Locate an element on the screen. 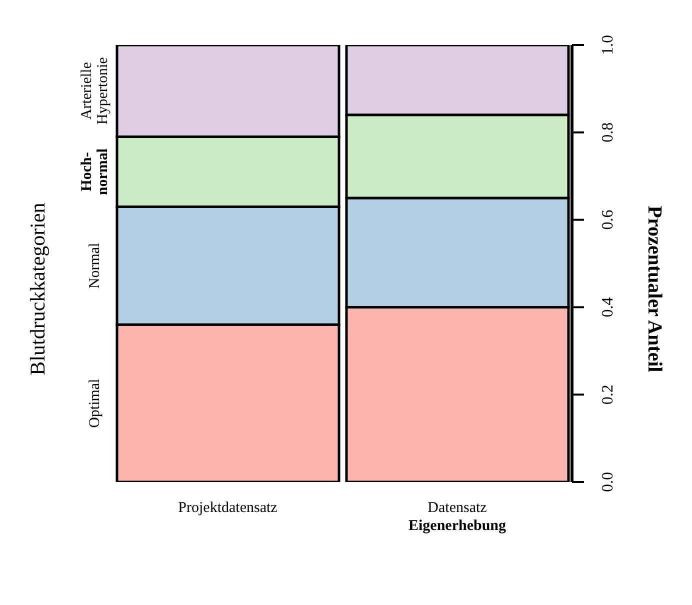 This screenshot has width=692, height=605. y-tick-label: 0.6 is located at coordinates (608, 220).